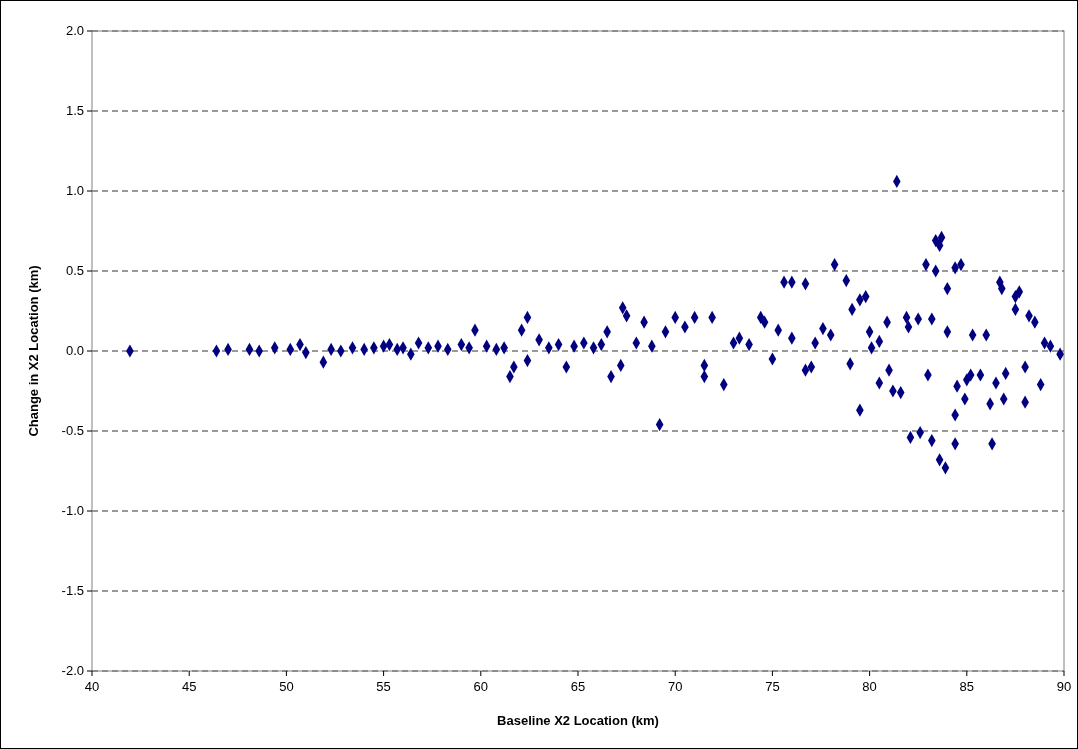  I want to click on x-tick-label: 80, so click(869, 686).